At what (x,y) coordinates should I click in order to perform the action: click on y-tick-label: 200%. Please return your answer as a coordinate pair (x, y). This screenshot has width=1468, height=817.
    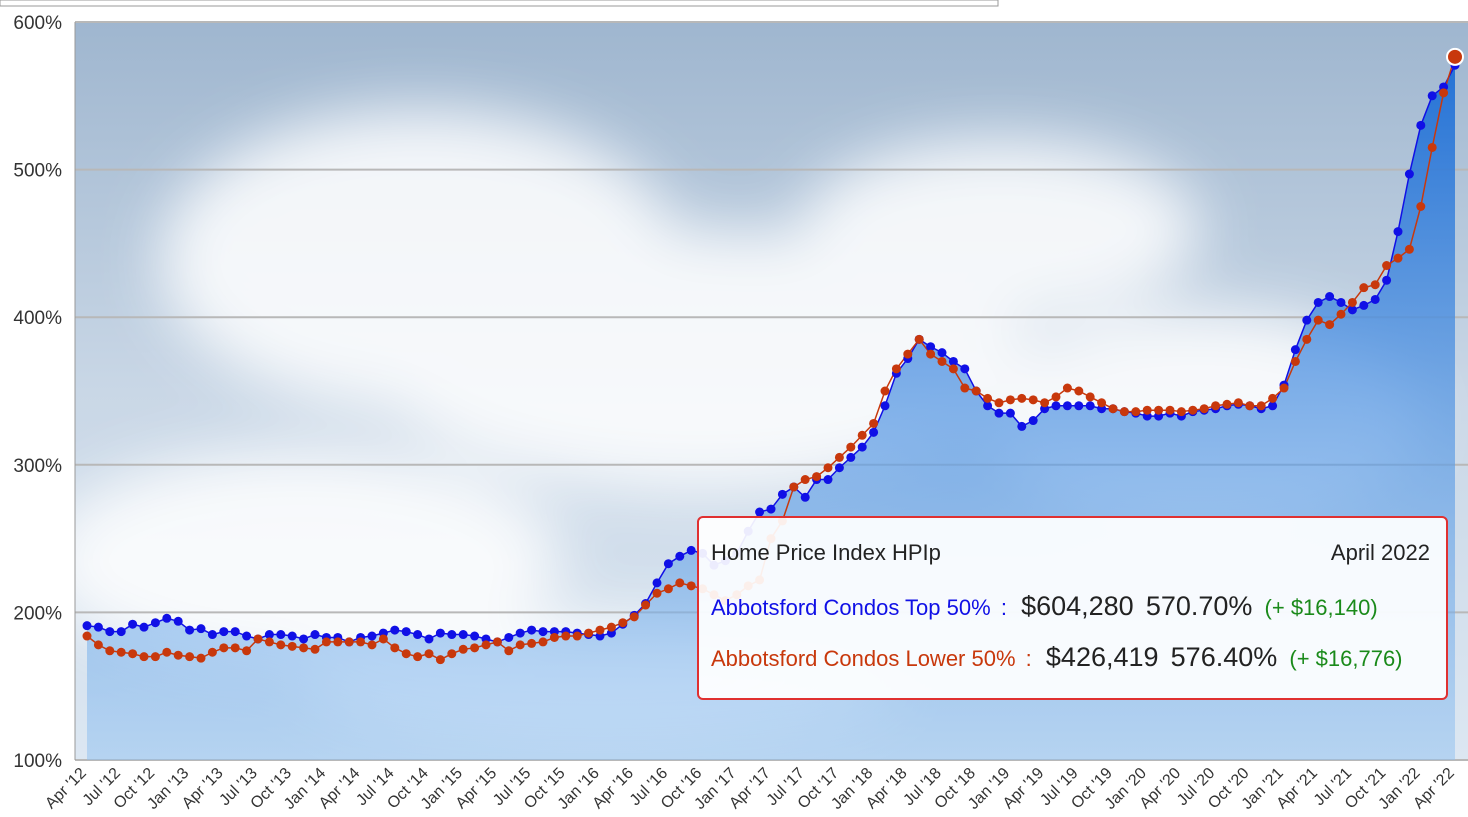
    Looking at the image, I should click on (37, 613).